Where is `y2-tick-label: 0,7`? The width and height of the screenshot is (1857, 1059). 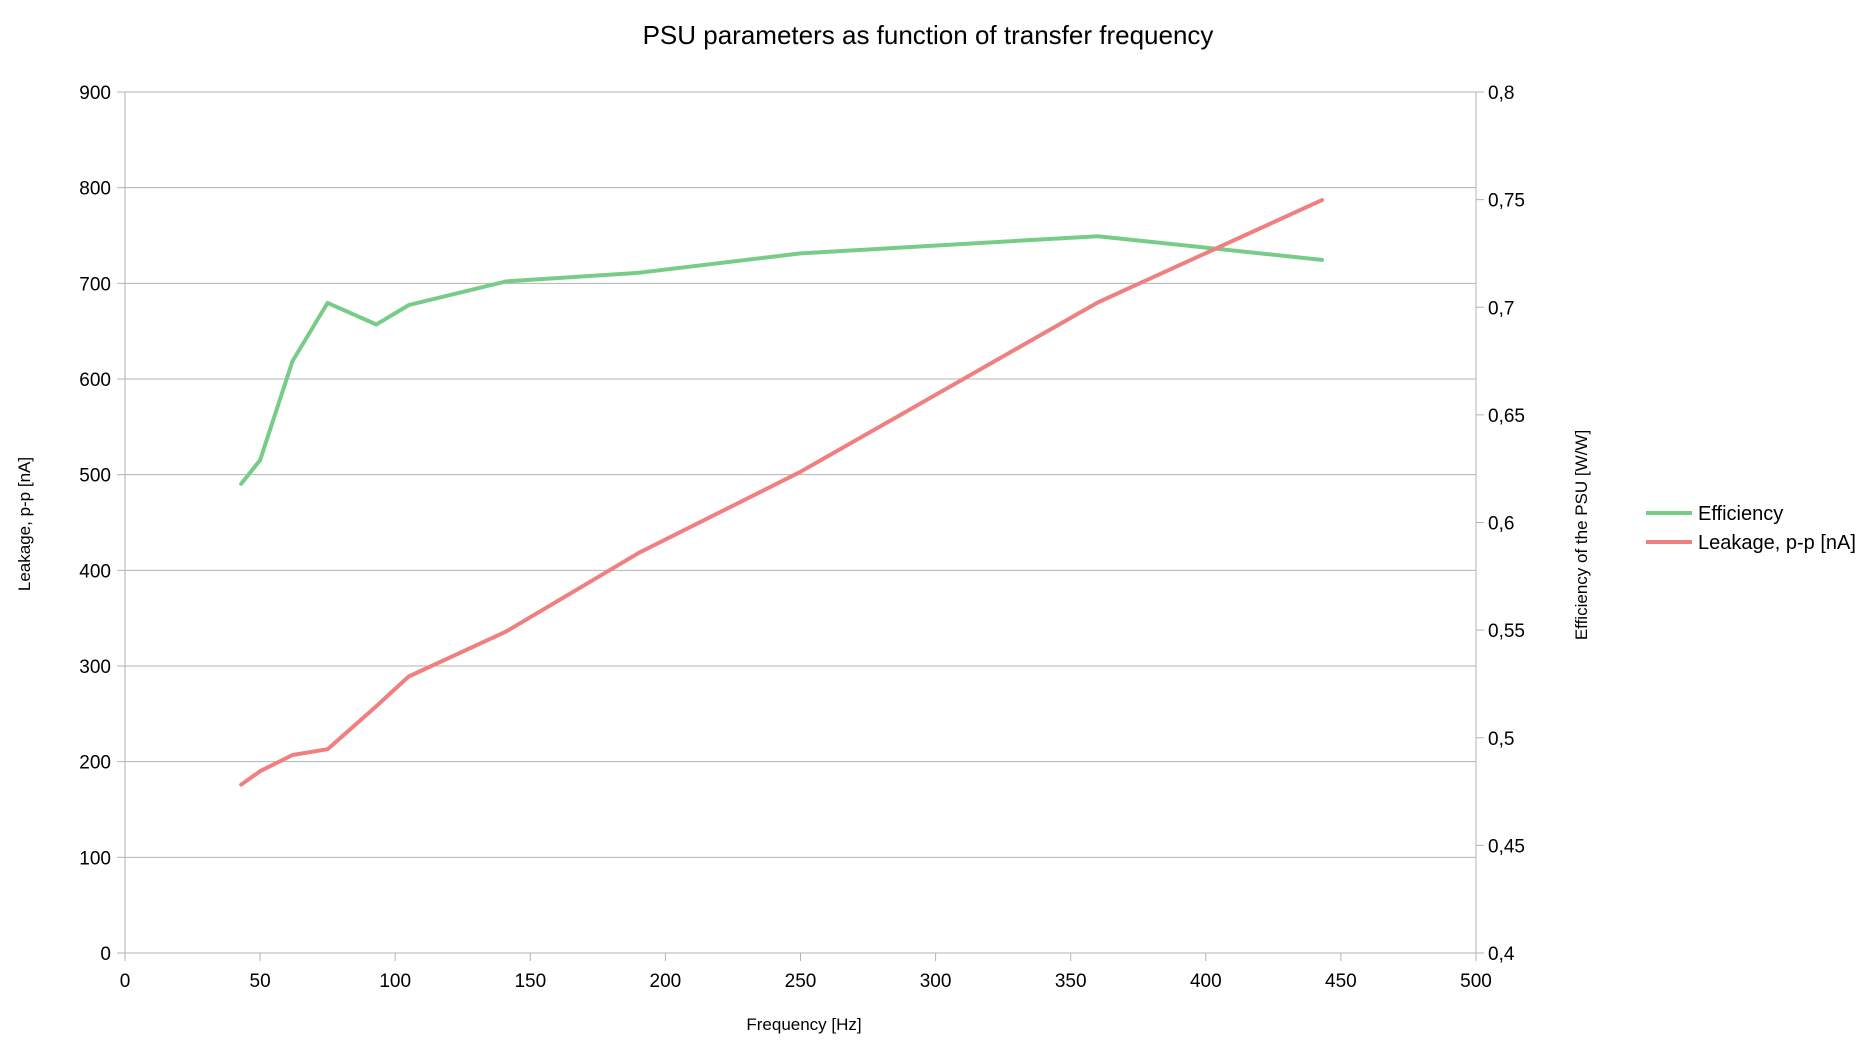
y2-tick-label: 0,7 is located at coordinates (1501, 308).